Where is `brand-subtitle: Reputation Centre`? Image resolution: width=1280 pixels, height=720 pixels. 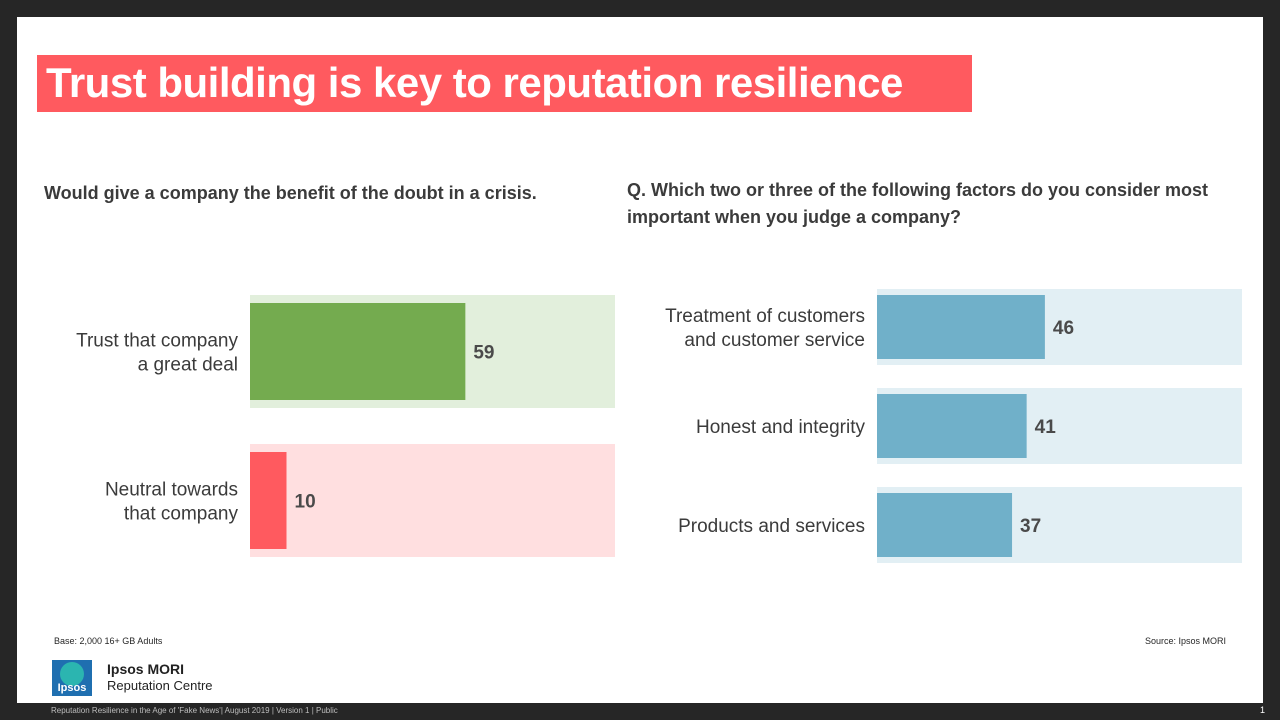 brand-subtitle: Reputation Centre is located at coordinates (160, 685).